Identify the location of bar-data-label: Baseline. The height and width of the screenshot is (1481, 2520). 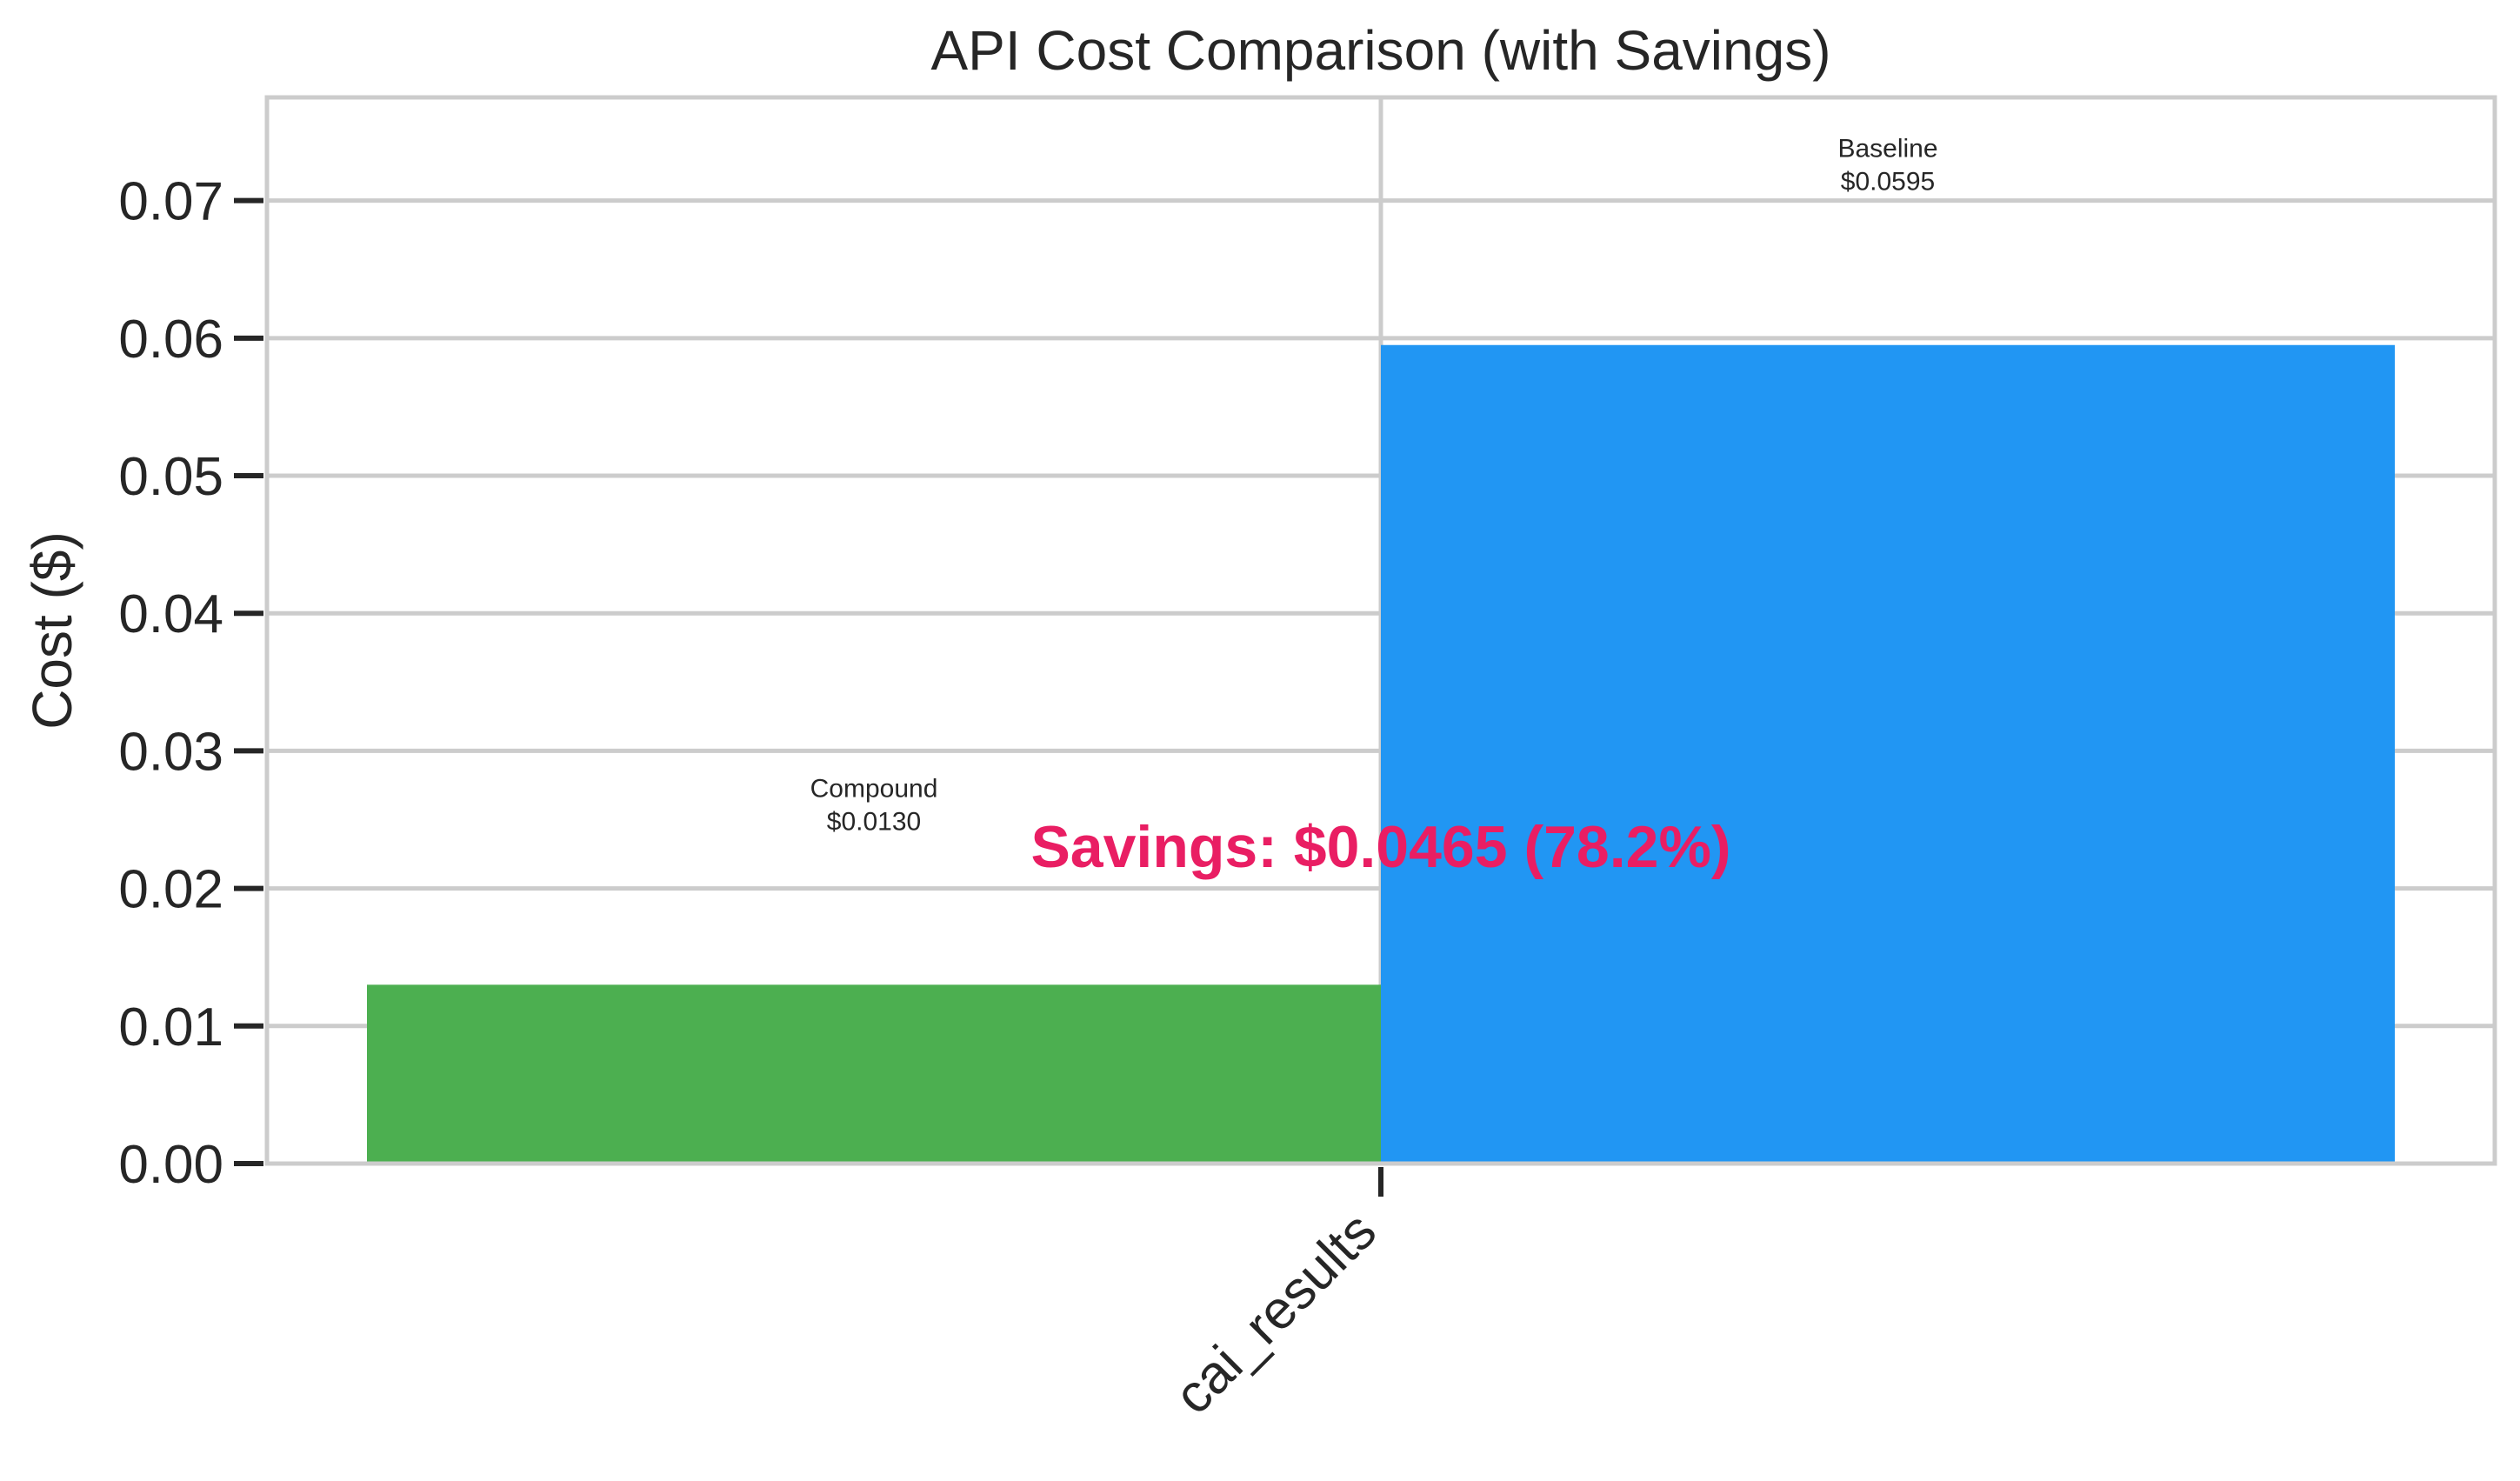
(1887, 149).